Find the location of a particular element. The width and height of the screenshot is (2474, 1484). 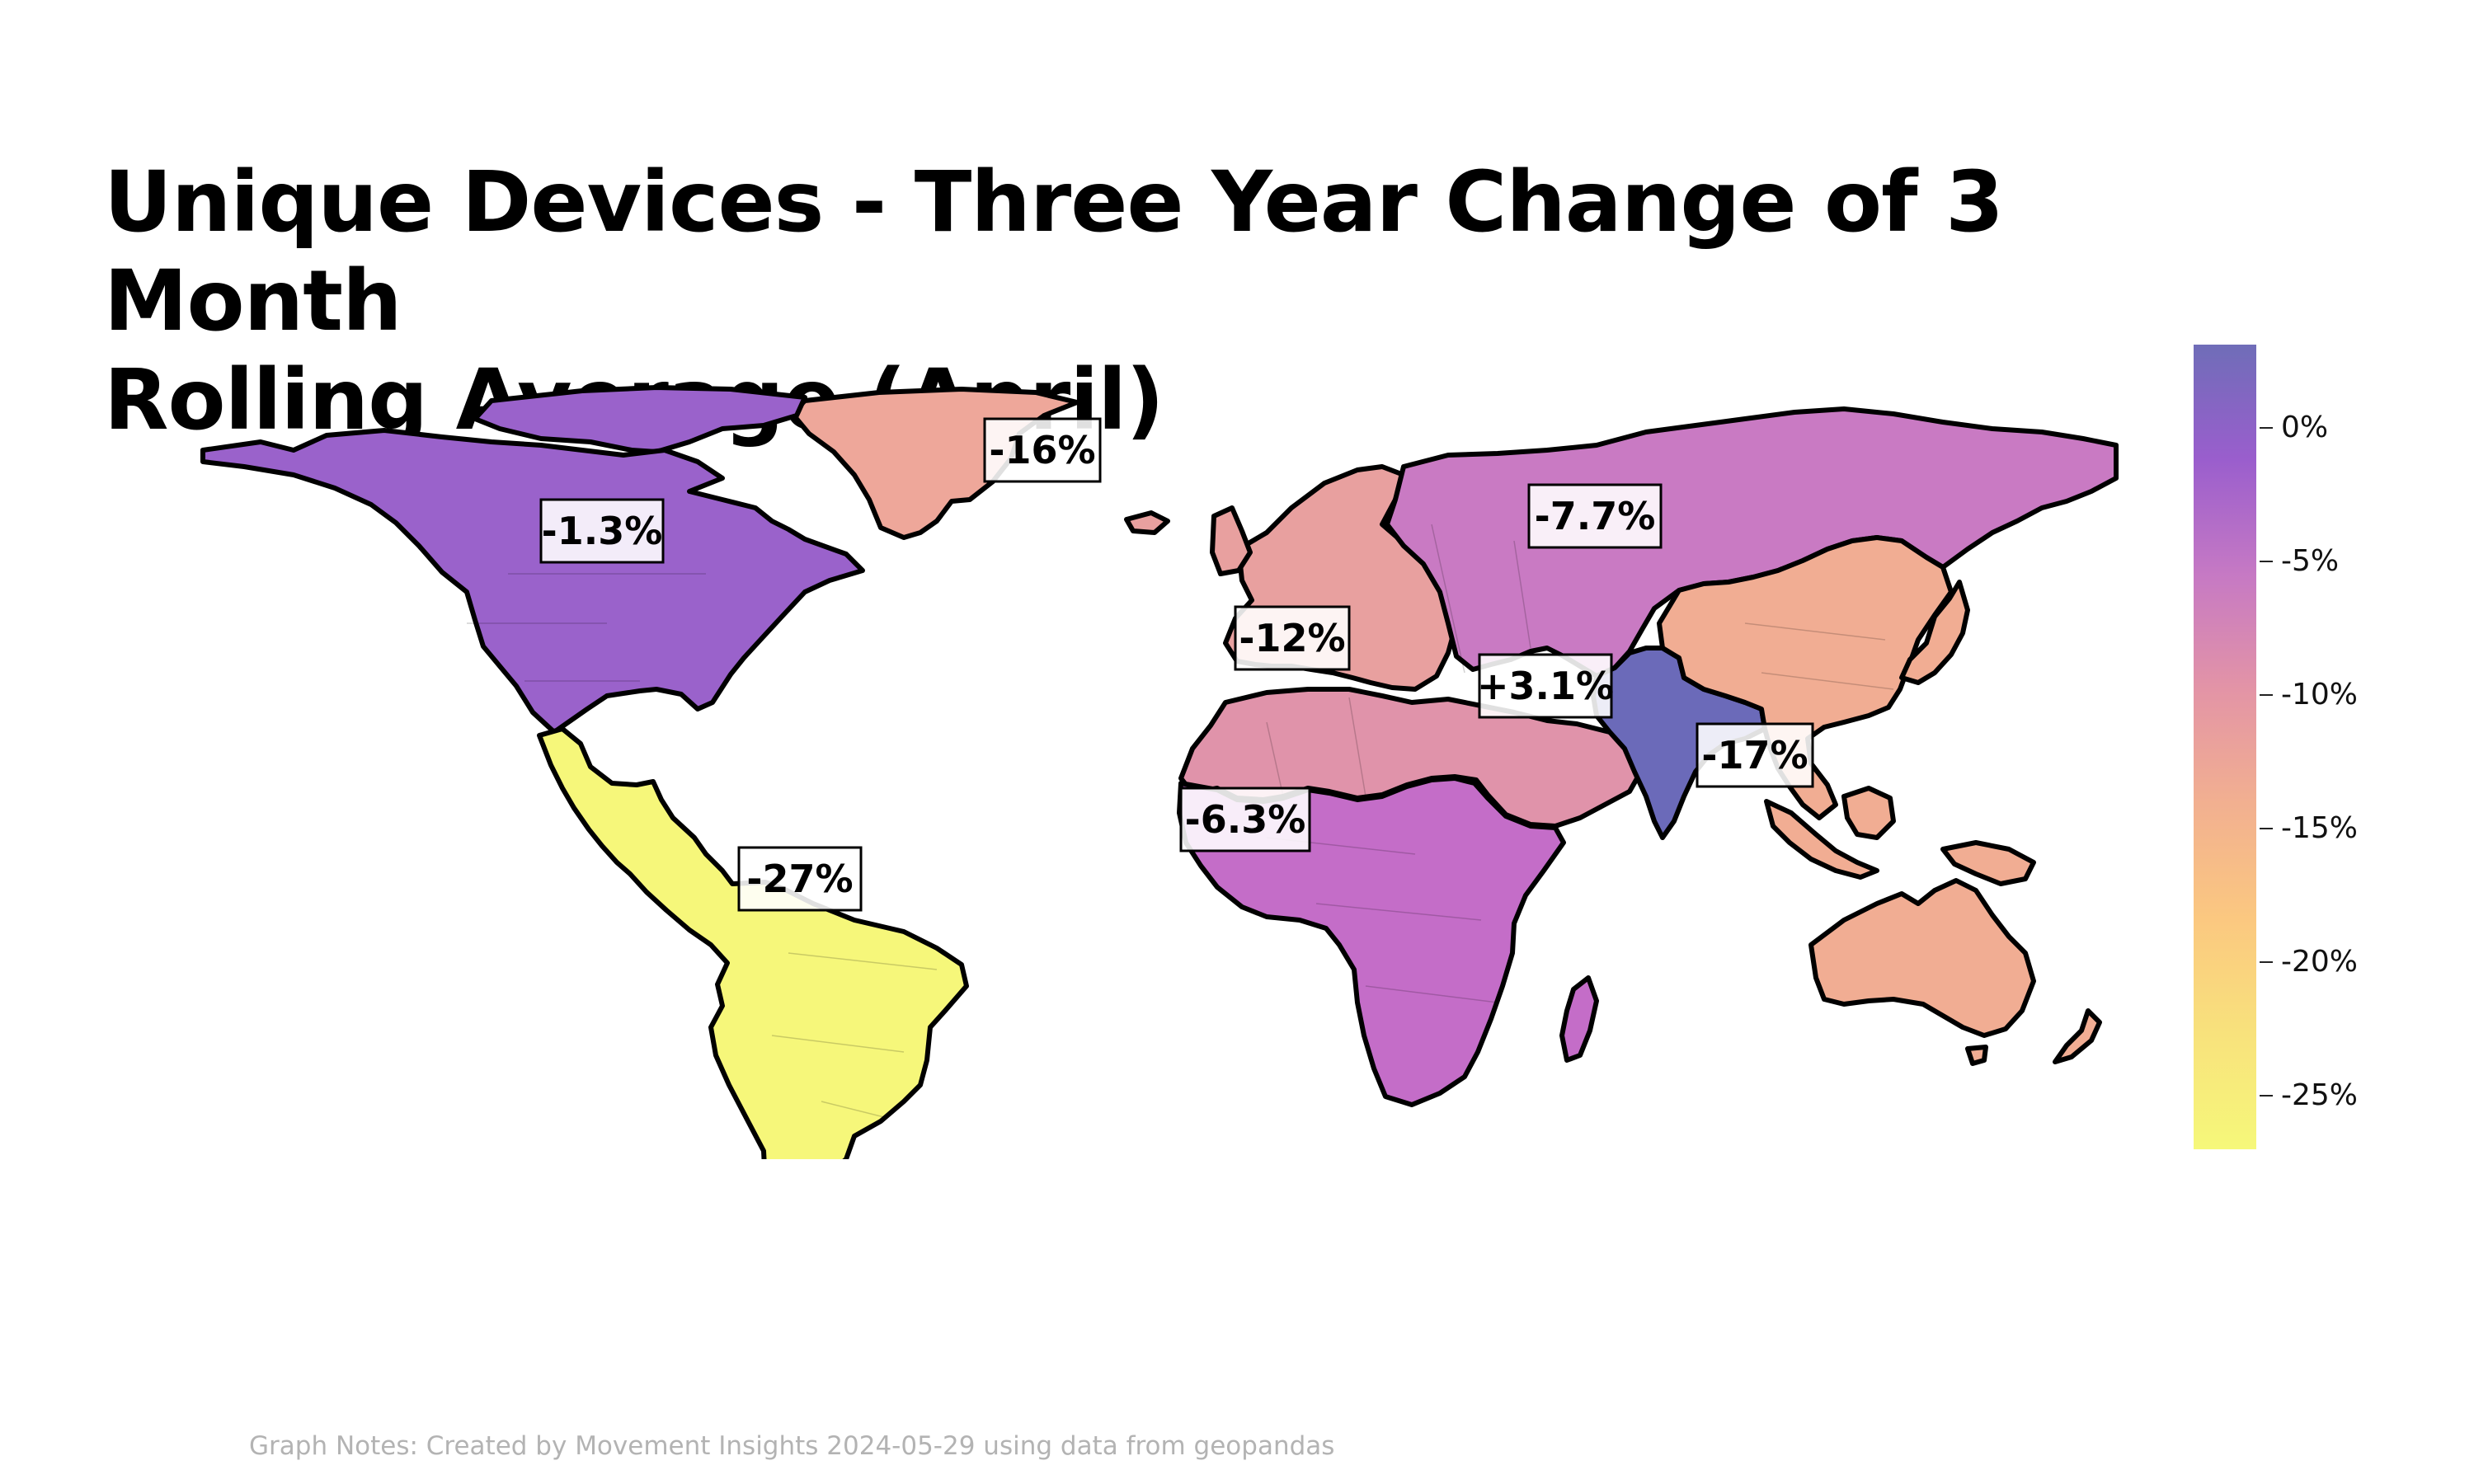

label-sub-saharan-africa-text: -6.3% is located at coordinates (1245, 819).